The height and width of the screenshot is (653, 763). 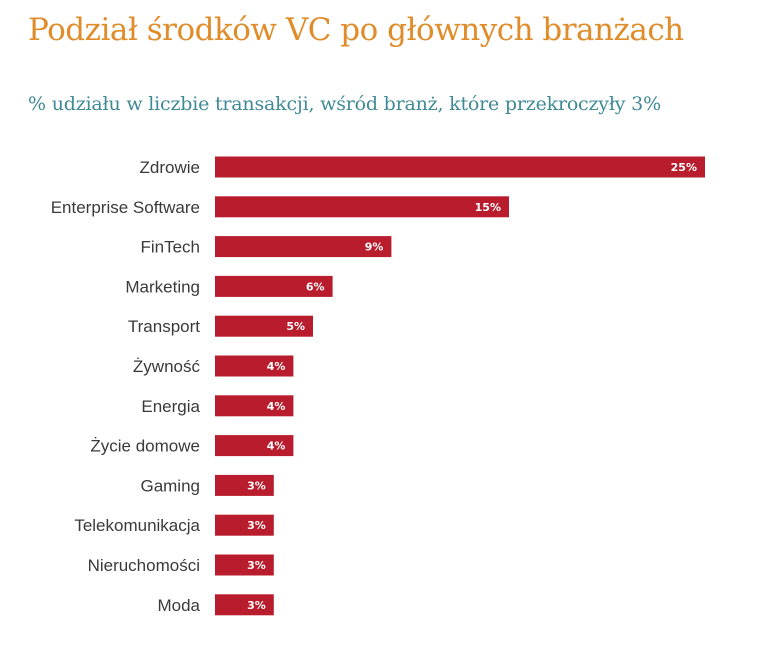 What do you see at coordinates (137, 525) in the screenshot?
I see `category-label: Telekomunikacja` at bounding box center [137, 525].